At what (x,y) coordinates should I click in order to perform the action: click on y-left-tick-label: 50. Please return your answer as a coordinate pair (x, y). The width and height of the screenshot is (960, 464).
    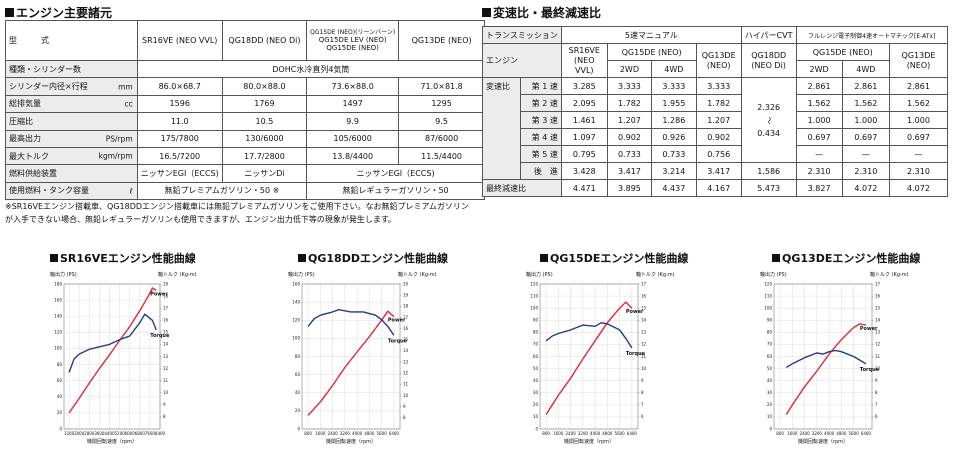
    Looking at the image, I should click on (536, 368).